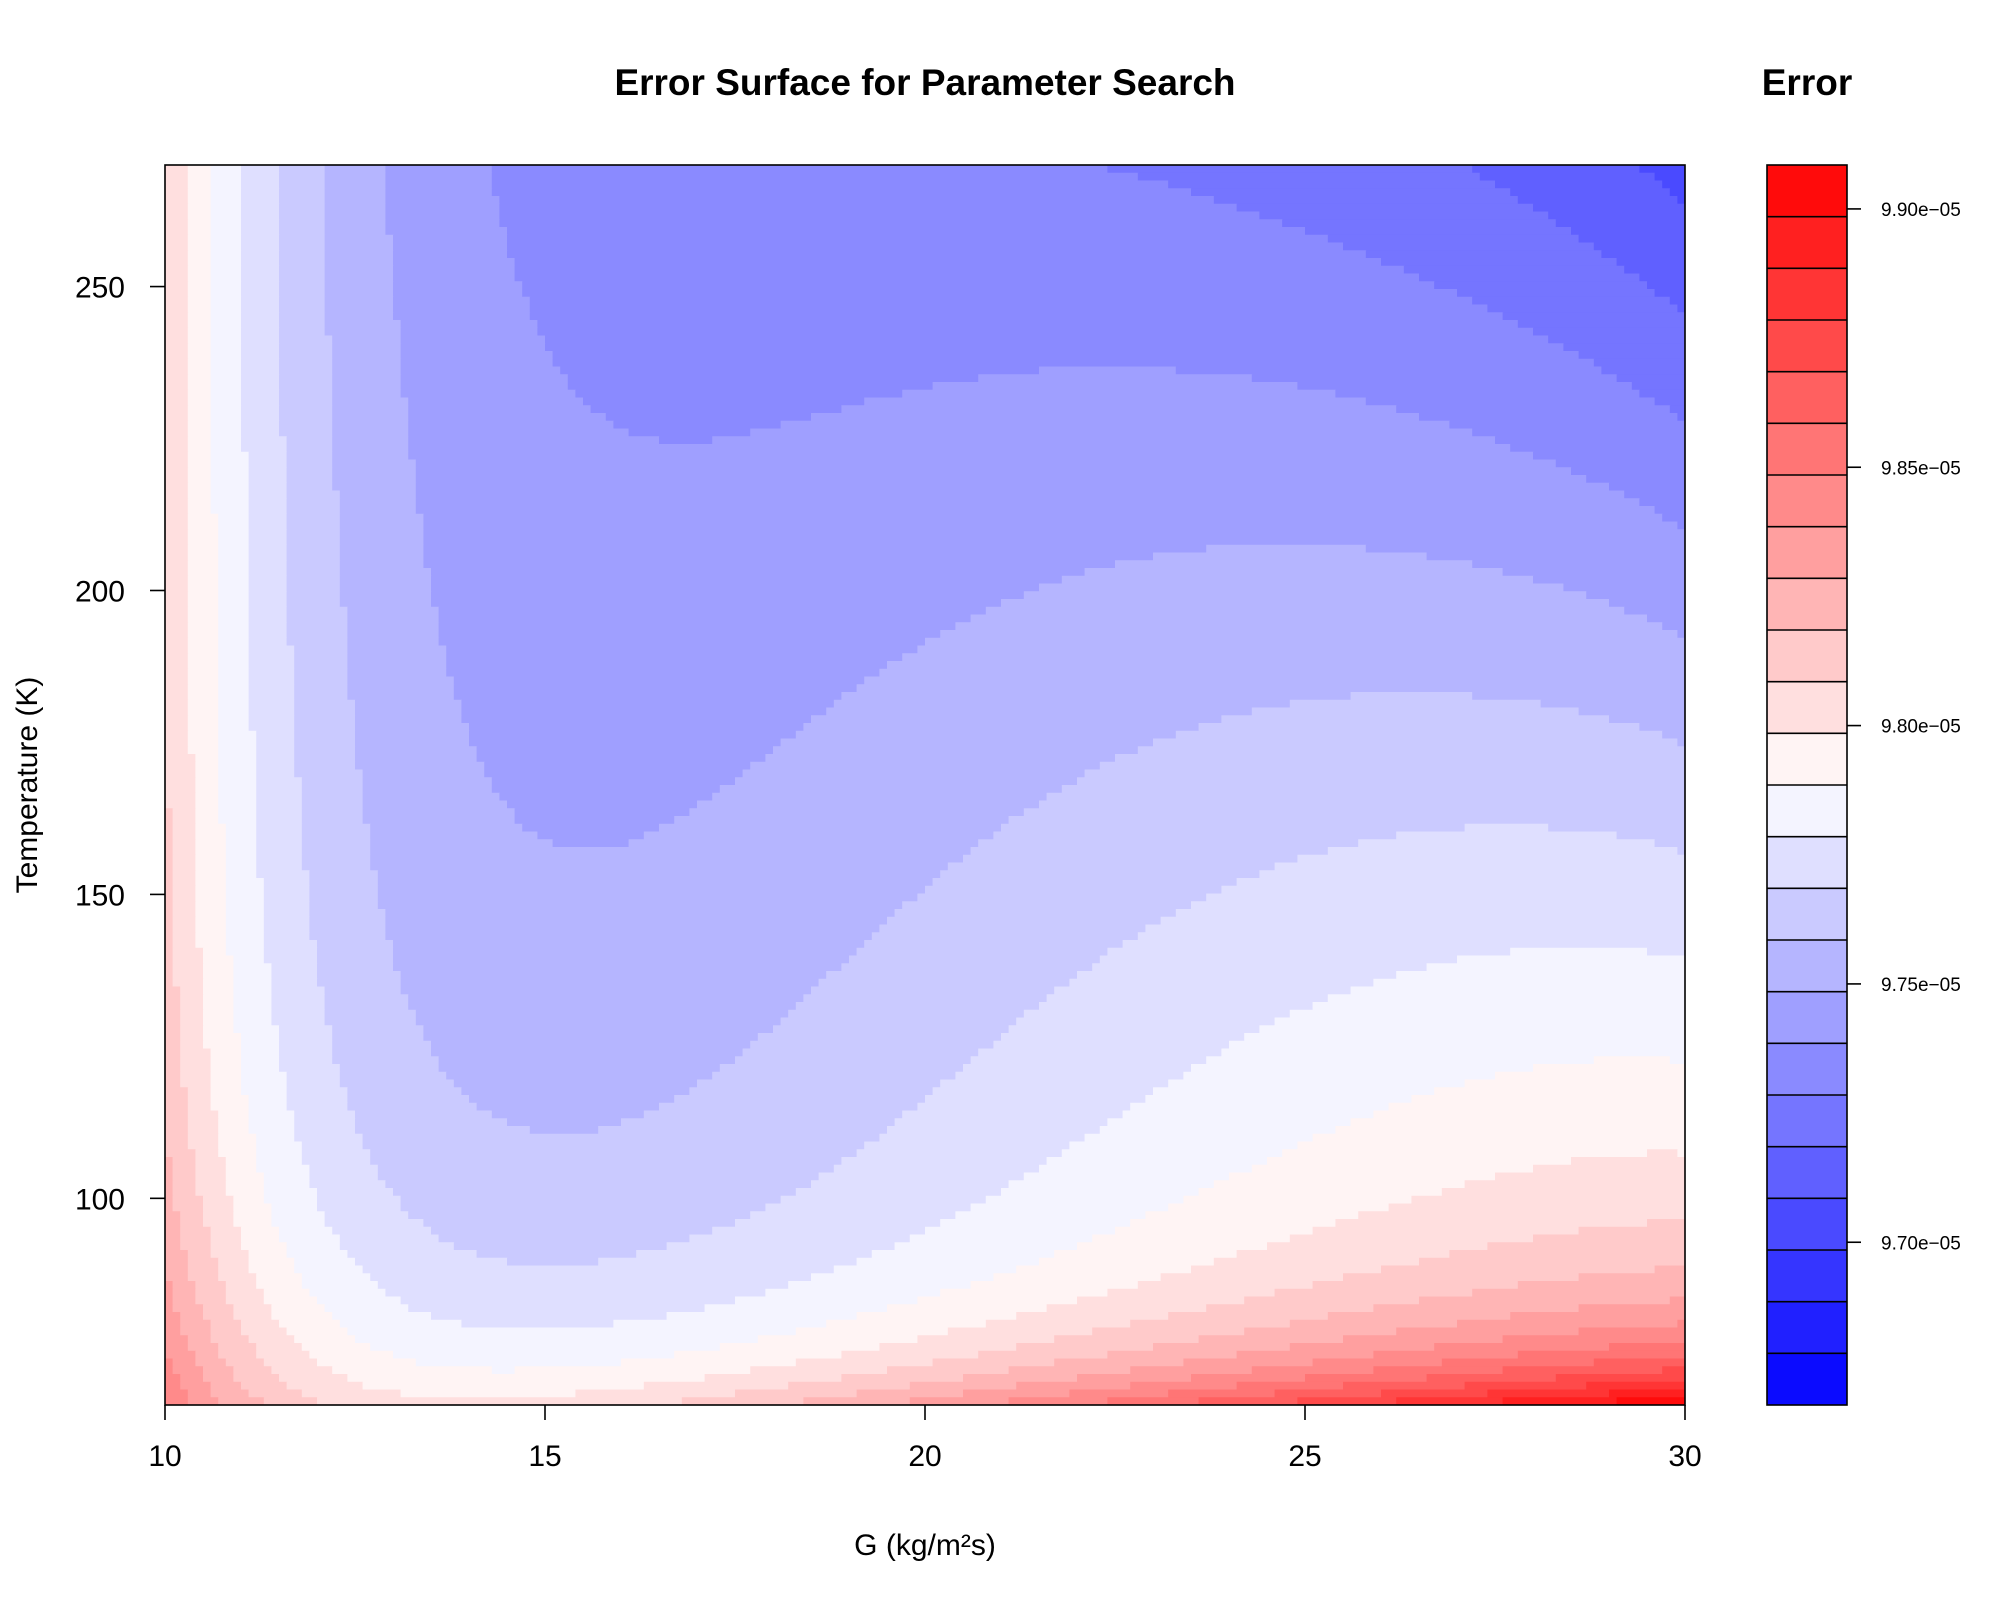 This screenshot has height=1600, width=2000. What do you see at coordinates (1807, 242) in the screenshot?
I see `colorbar-swatch` at bounding box center [1807, 242].